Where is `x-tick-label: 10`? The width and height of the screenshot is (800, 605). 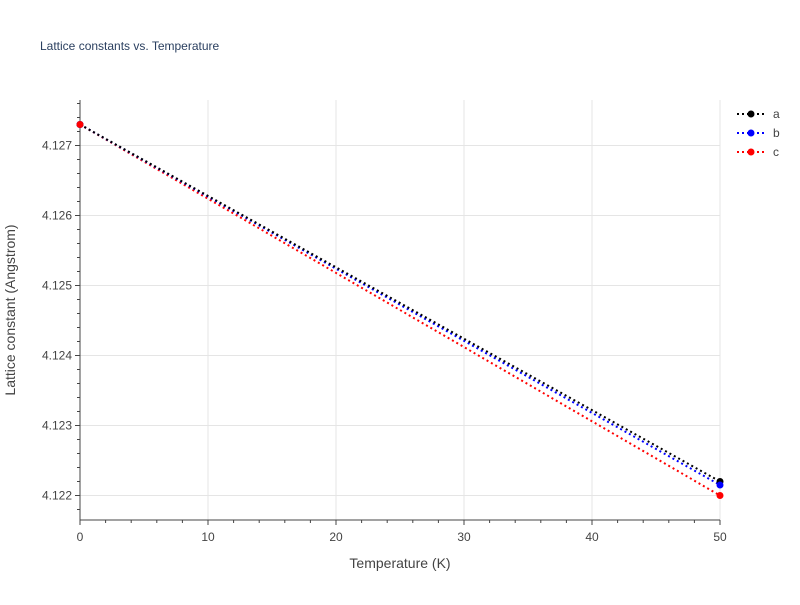 x-tick-label: 10 is located at coordinates (208, 537).